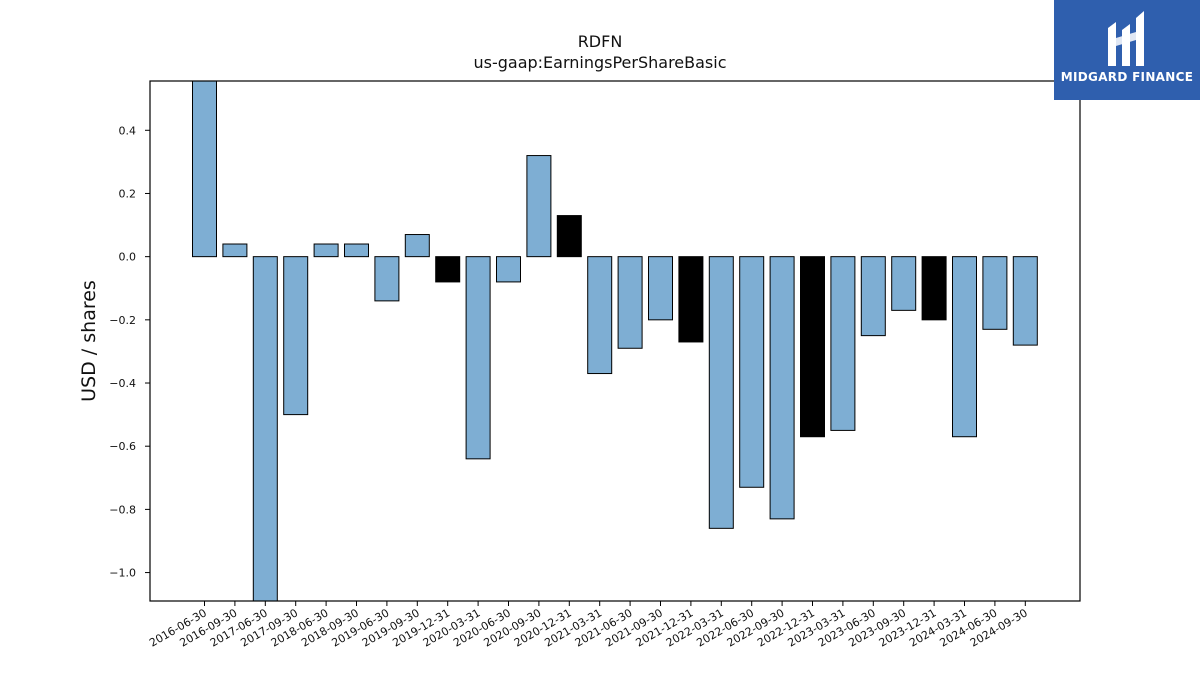  I want to click on brand-logo: MIDGARD FINANCE, so click(1127, 50).